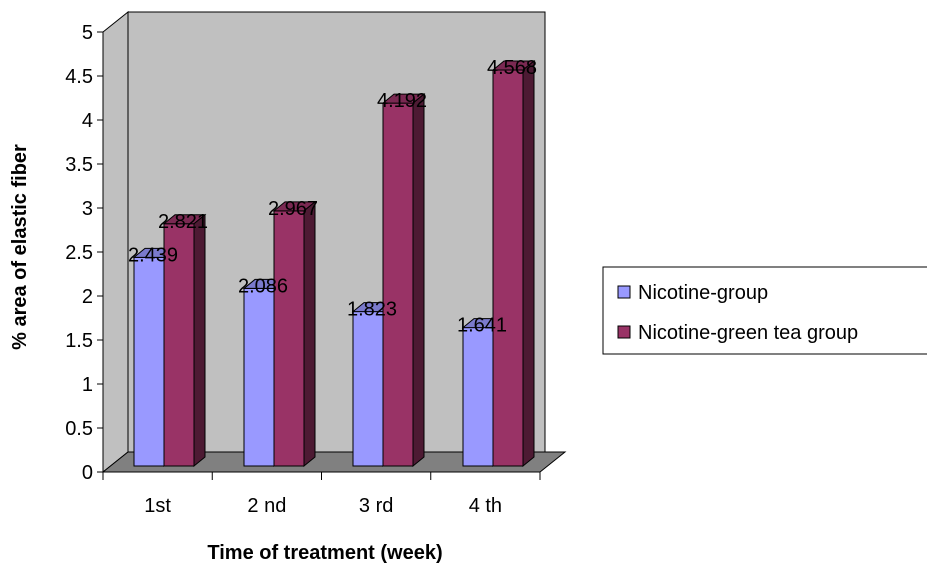 The height and width of the screenshot is (572, 927). What do you see at coordinates (624, 292) in the screenshot?
I see `legend-swatch-nicotine-group` at bounding box center [624, 292].